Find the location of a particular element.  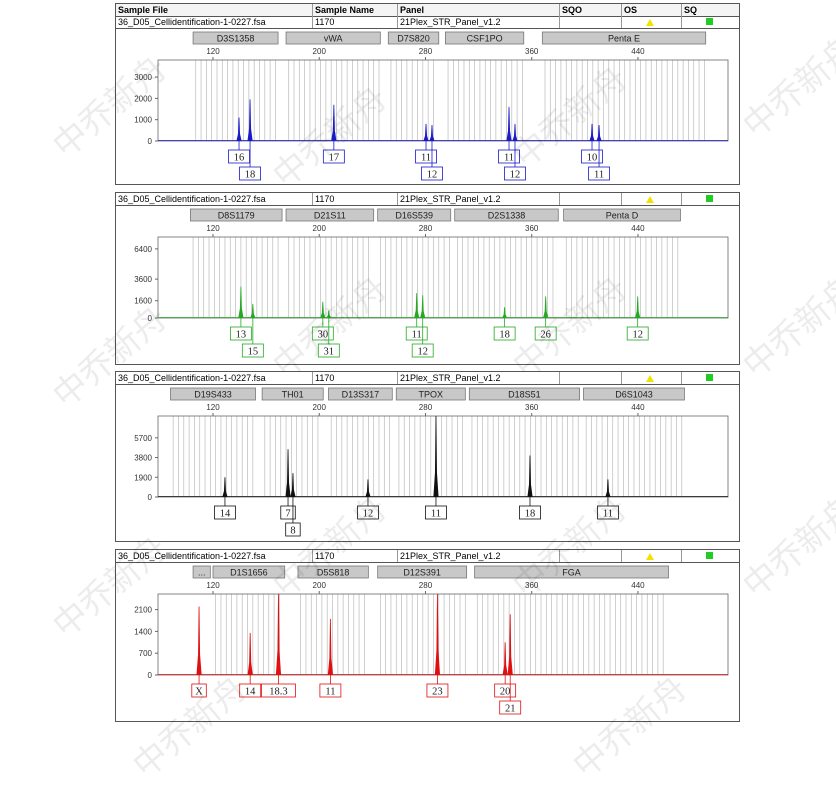

y-tick-label: 3600 is located at coordinates (143, 279).